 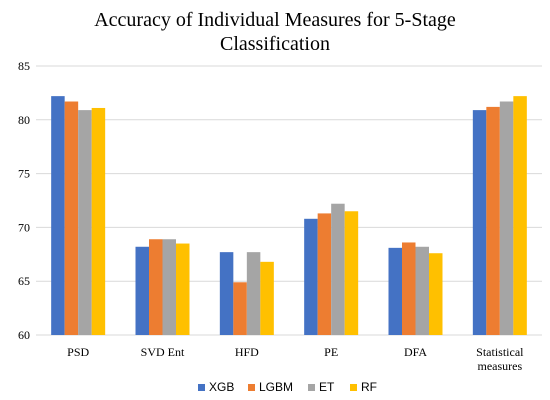 I want to click on x-tick-label: measures, so click(x=500, y=366).